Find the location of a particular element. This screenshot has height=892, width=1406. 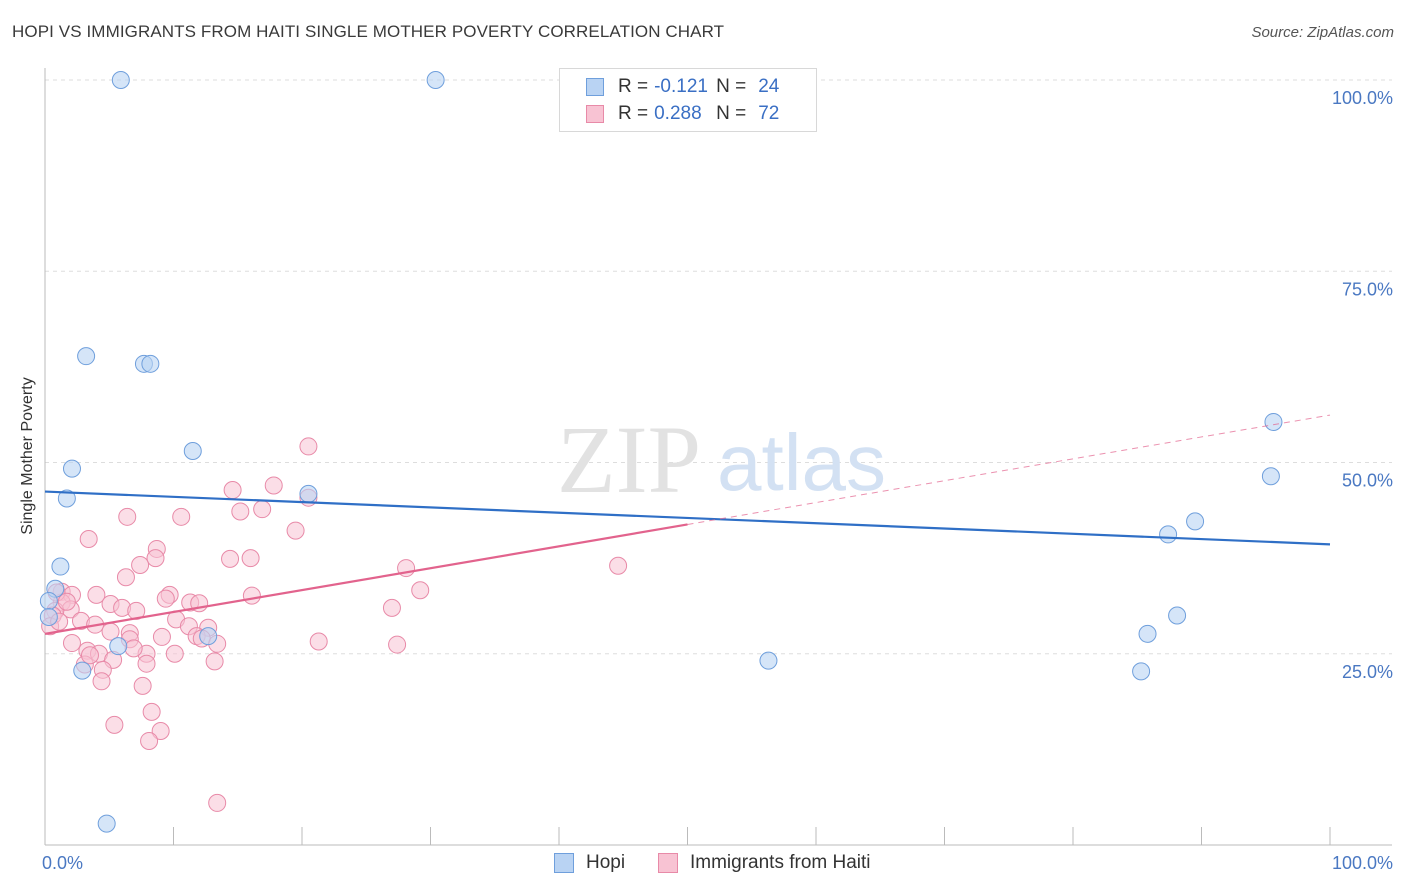

y-tick-label: 25.0% is located at coordinates (1367, 672).